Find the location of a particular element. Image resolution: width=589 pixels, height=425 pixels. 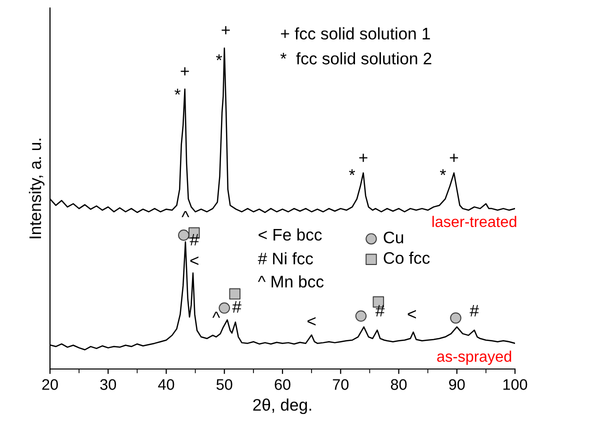

x-tick-label: 30 is located at coordinates (108, 384).